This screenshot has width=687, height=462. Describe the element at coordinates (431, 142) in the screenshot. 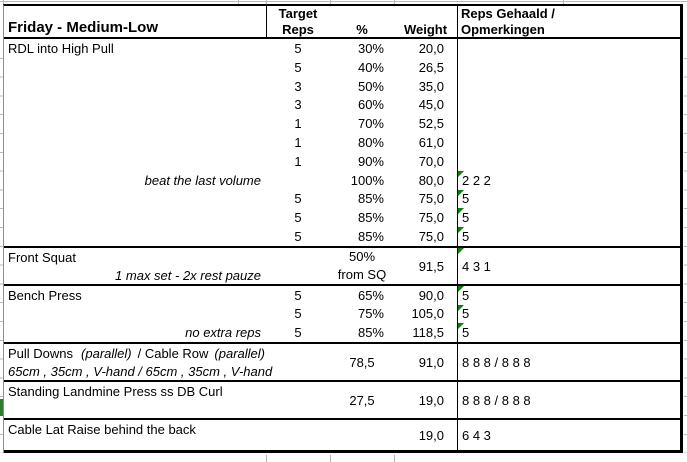

I see `cell-weight: 61,0` at that location.